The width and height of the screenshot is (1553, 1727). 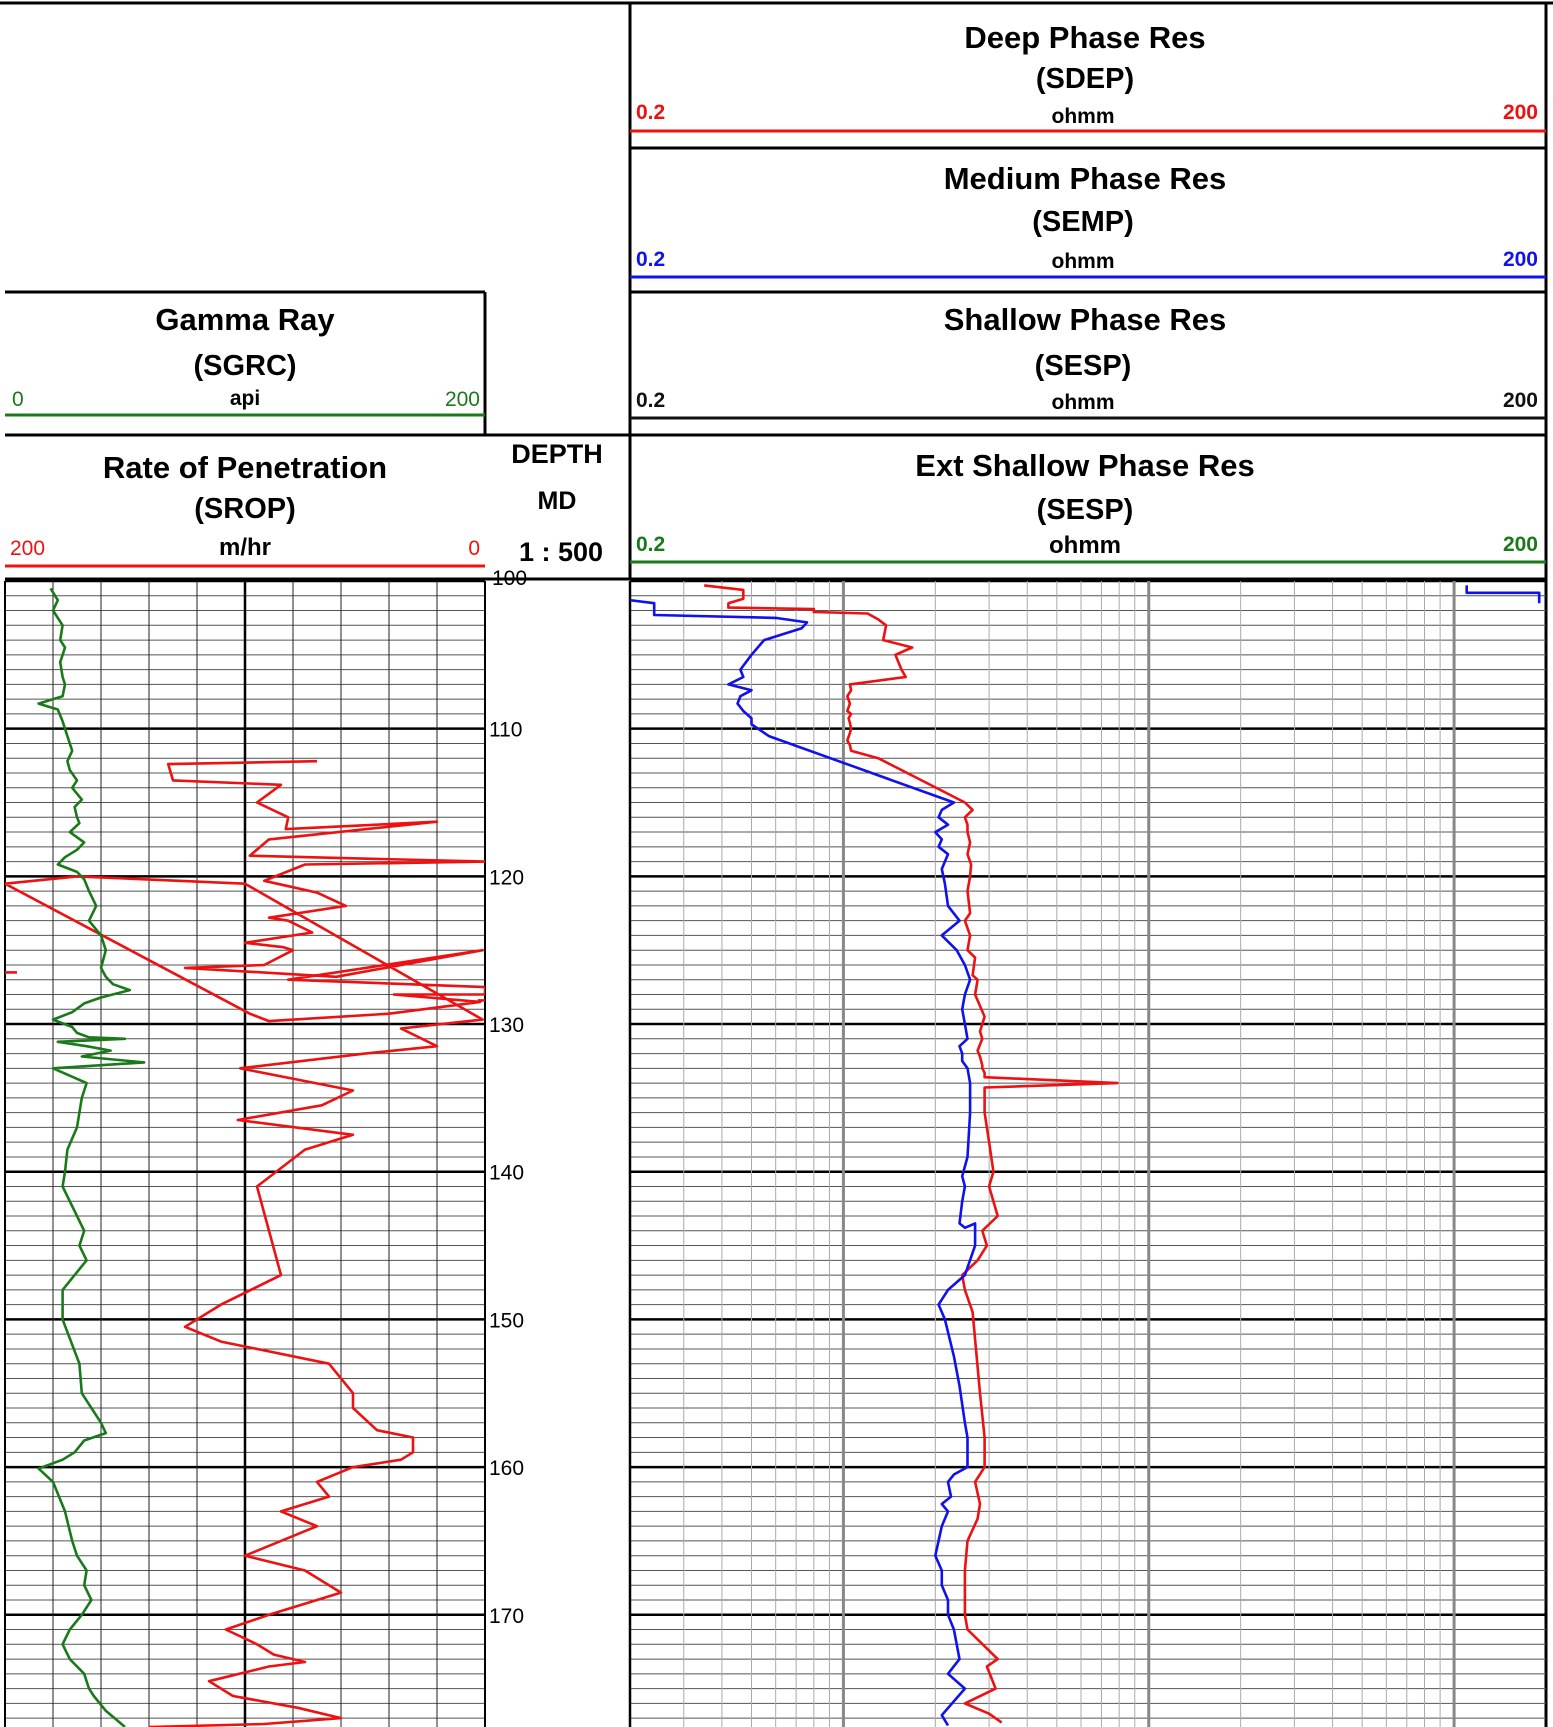 What do you see at coordinates (650, 259) in the screenshot?
I see `semp-scale-left: 0.2` at bounding box center [650, 259].